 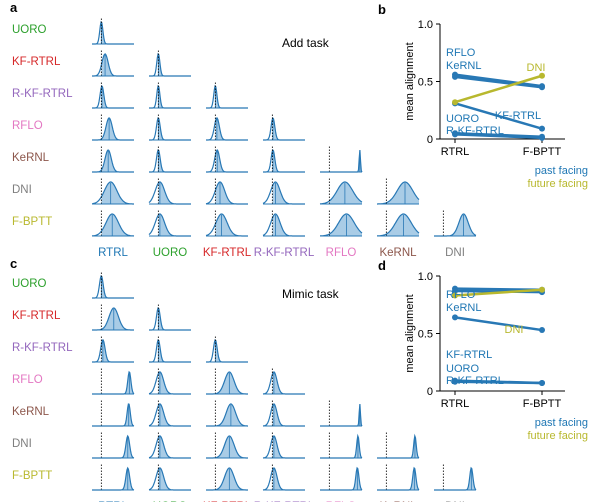 What do you see at coordinates (311, 294) in the screenshot?
I see `mimic-task-title: Mimic task` at bounding box center [311, 294].